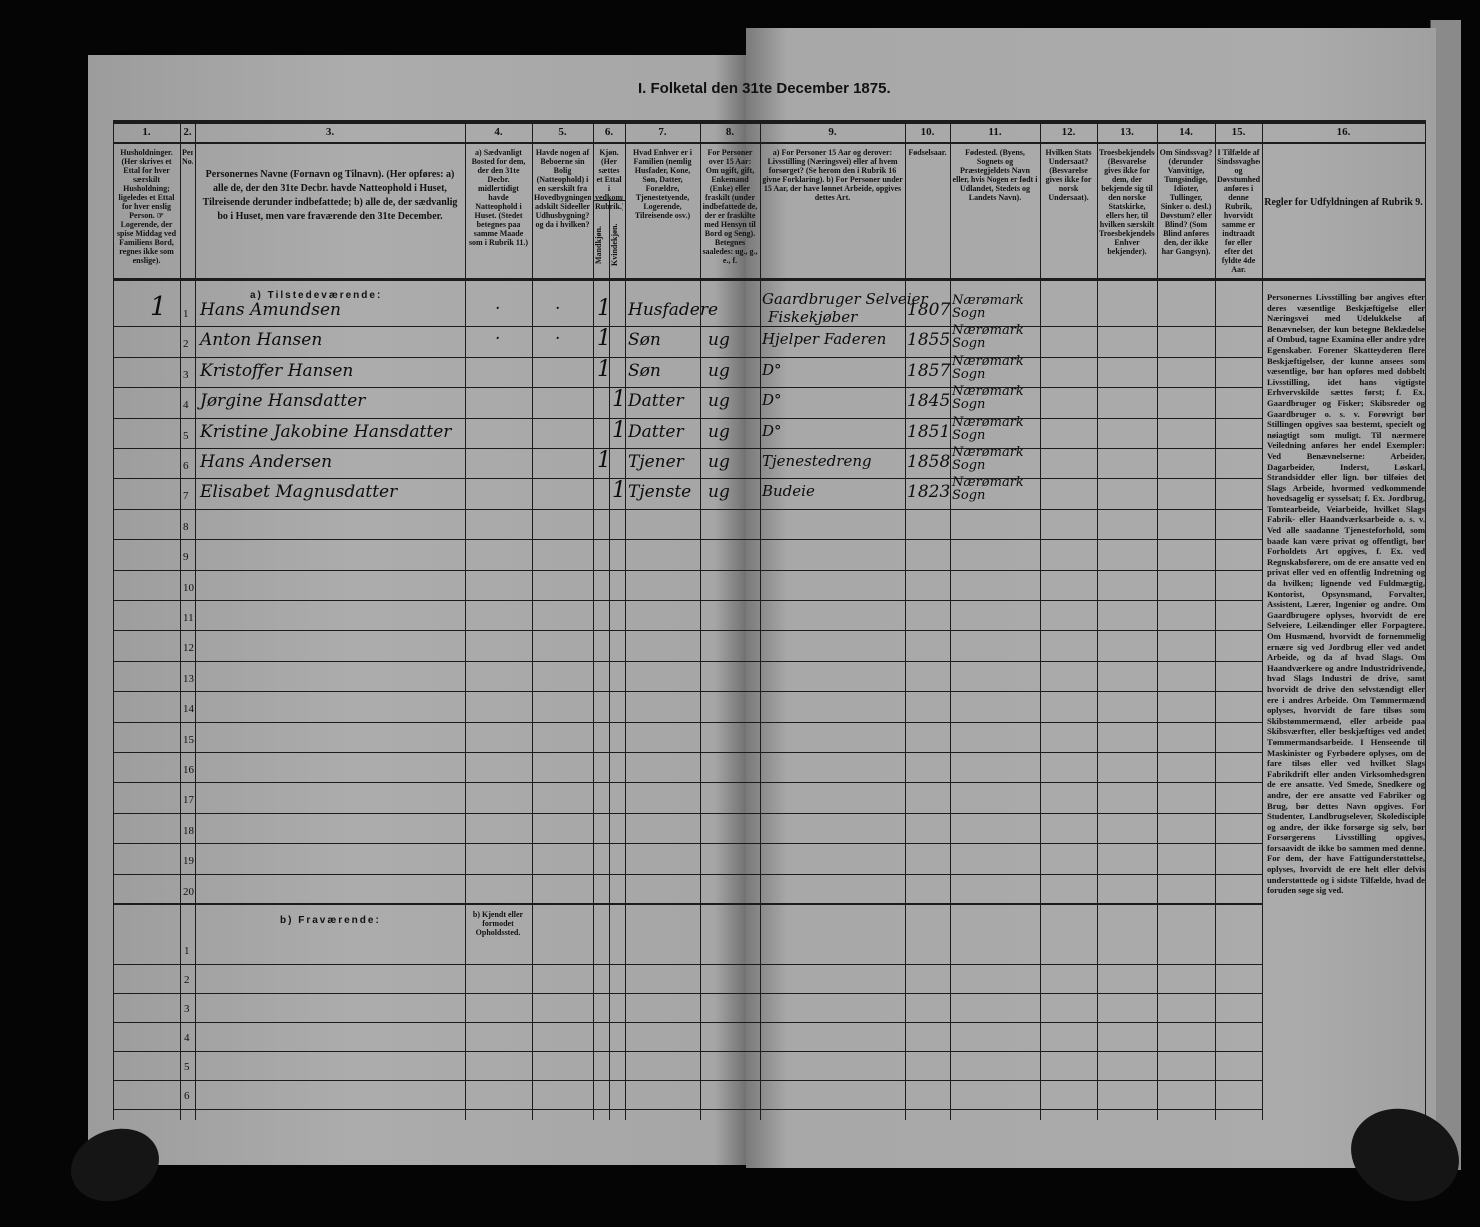 The image size is (1480, 1227). What do you see at coordinates (609, 660) in the screenshot?
I see `gender-divider` at bounding box center [609, 660].